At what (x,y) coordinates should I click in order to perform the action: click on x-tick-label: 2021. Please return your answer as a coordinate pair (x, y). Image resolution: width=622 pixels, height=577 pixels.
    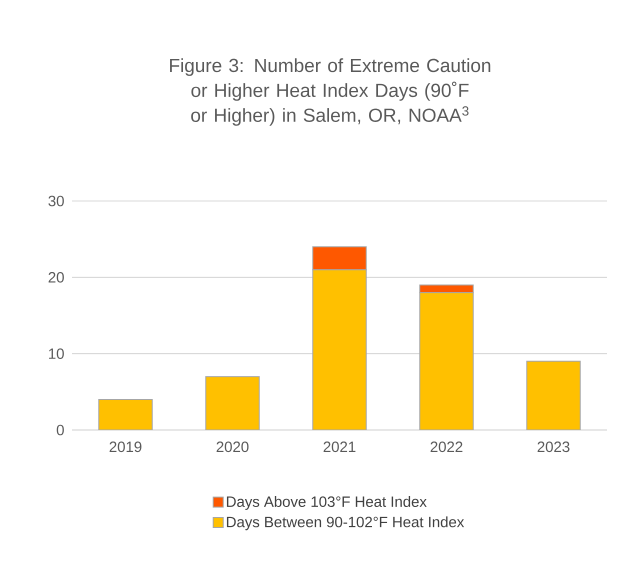
    Looking at the image, I should click on (340, 447).